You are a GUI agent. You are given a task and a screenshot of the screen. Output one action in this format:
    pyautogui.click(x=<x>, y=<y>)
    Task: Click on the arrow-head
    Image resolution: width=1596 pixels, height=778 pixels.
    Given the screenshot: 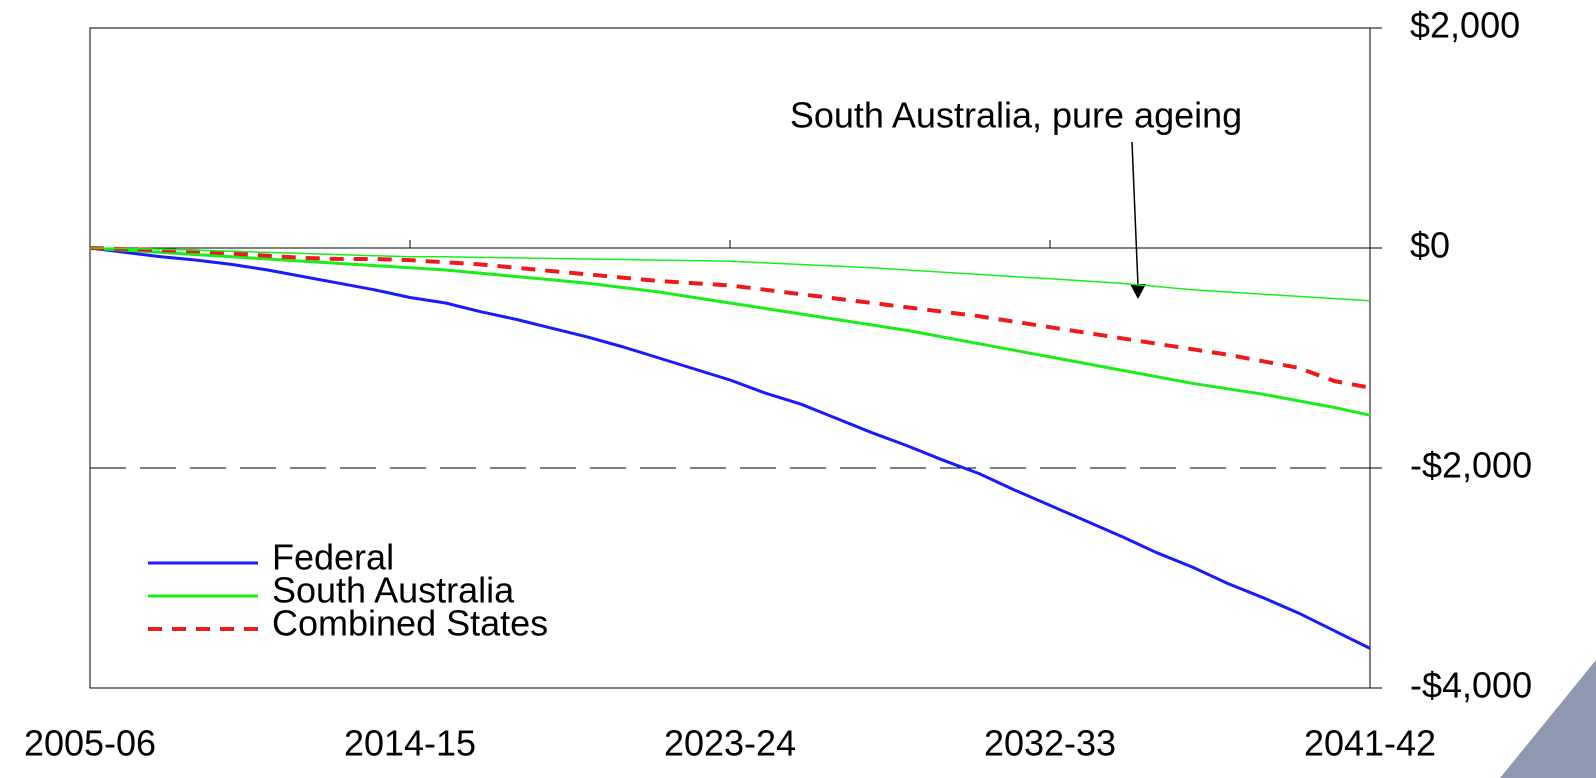 What is the action you would take?
    pyautogui.click(x=1138, y=291)
    